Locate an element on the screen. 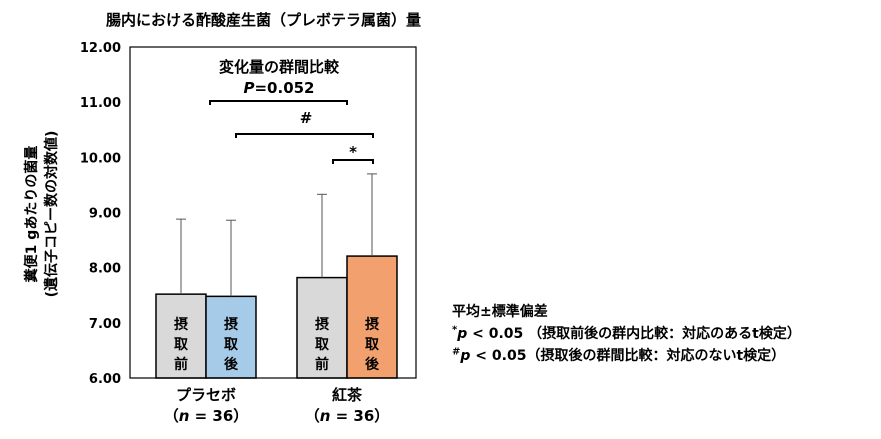  pvalue-symbol: P is located at coordinates (248, 88).